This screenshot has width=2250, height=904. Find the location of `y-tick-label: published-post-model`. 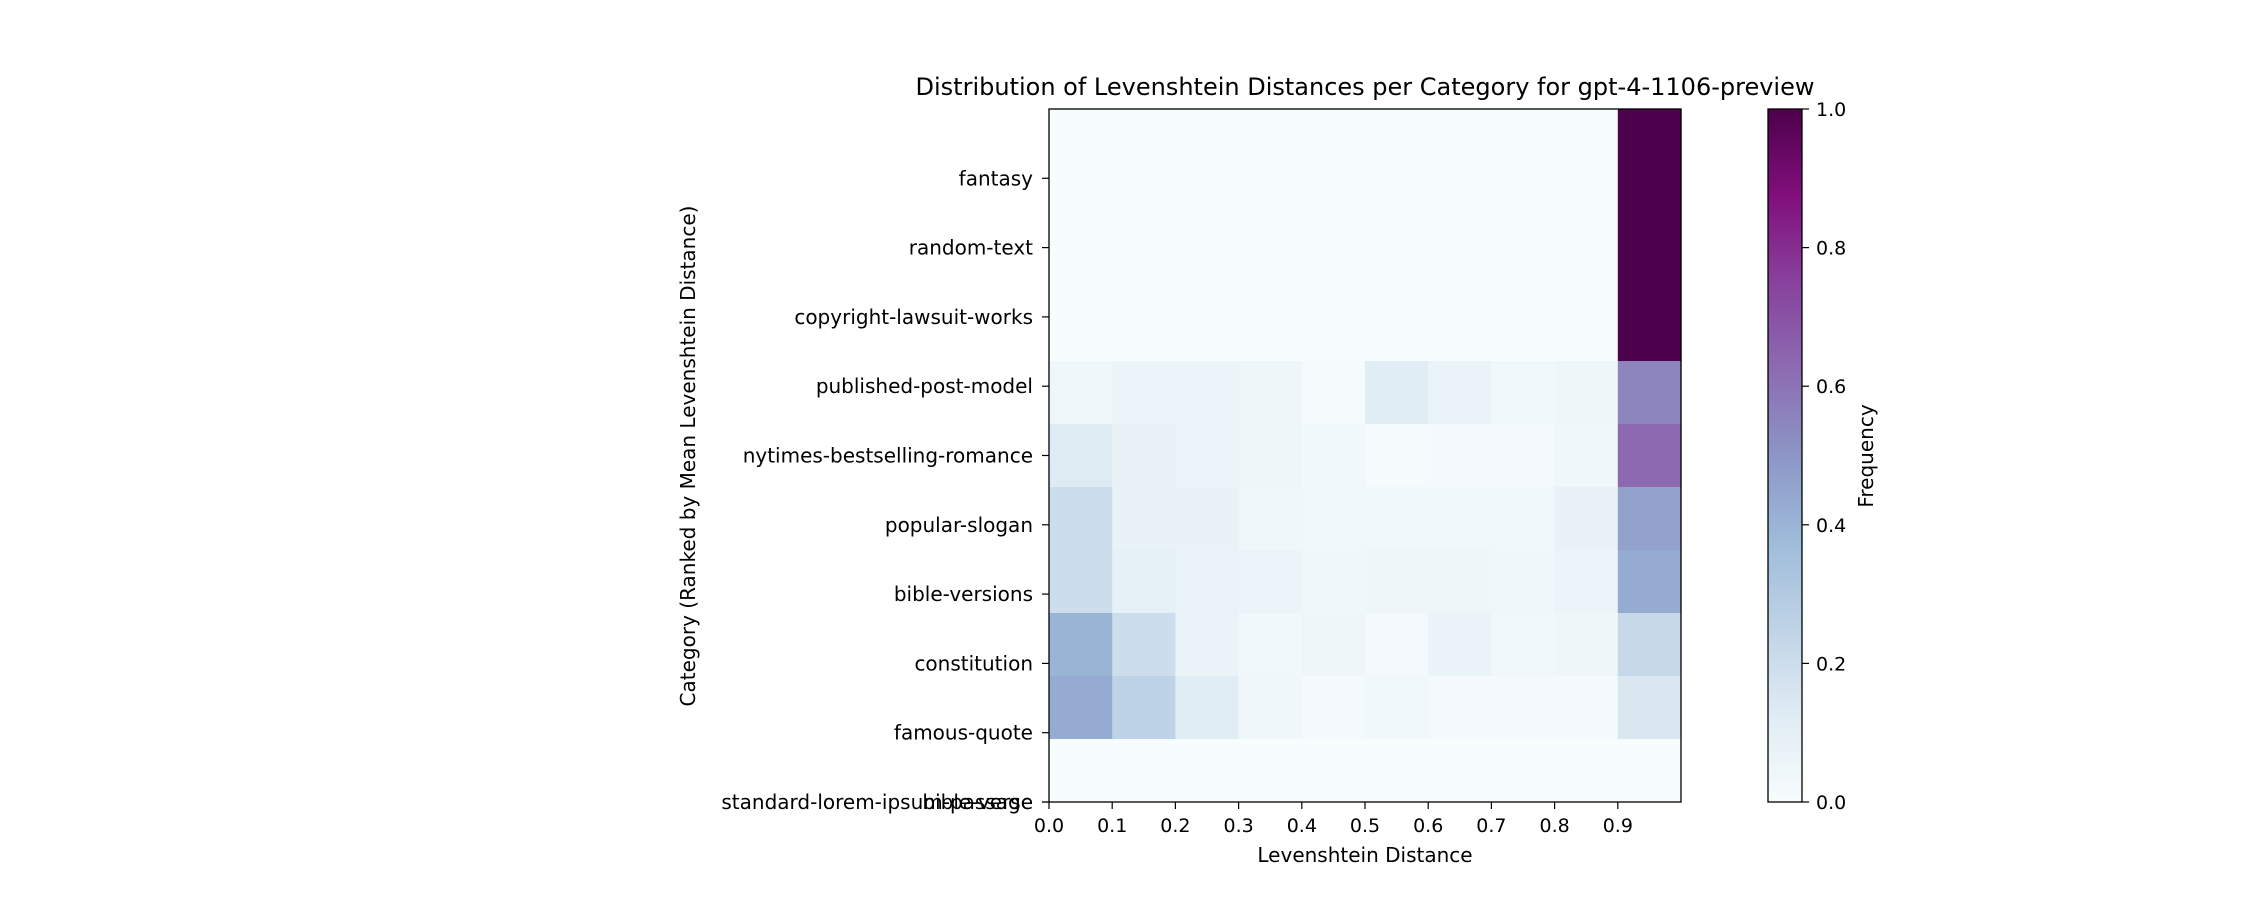

y-tick-label: published-post-model is located at coordinates (924, 386).